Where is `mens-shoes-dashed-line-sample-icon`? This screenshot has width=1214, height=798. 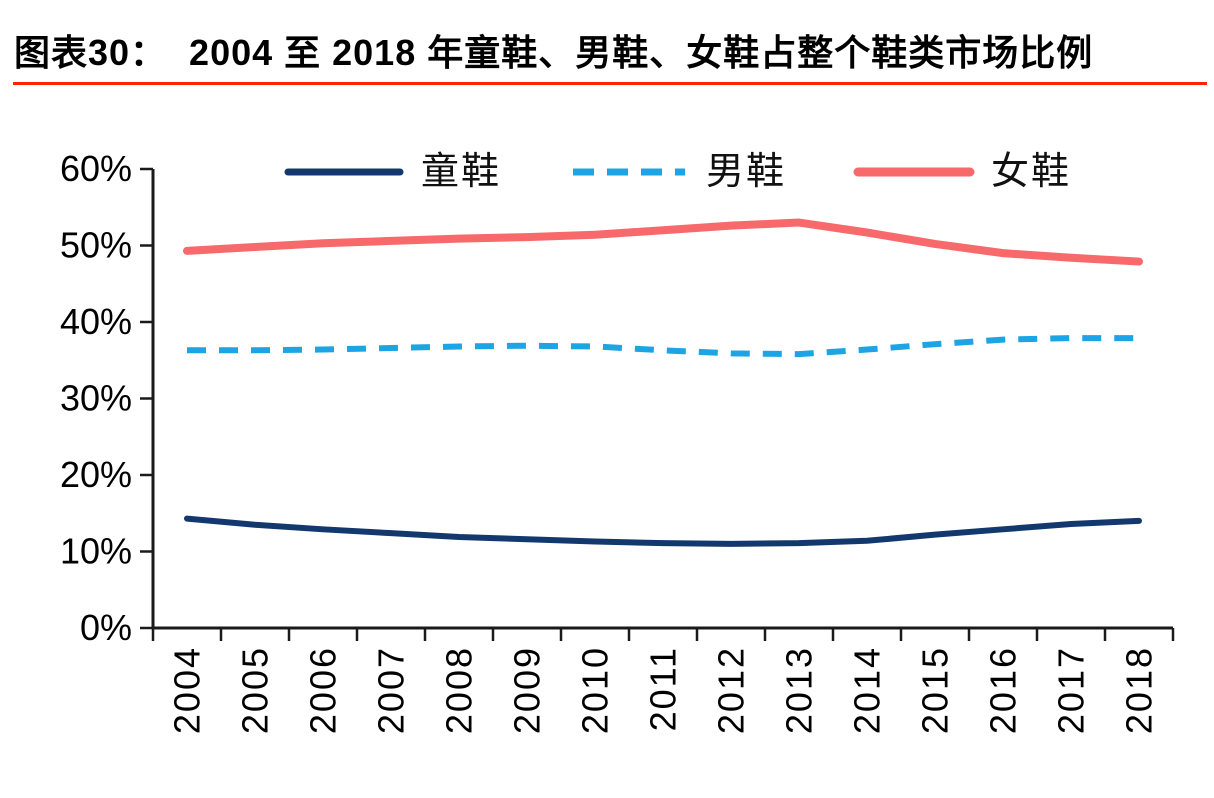 mens-shoes-dashed-line-sample-icon is located at coordinates (629, 172).